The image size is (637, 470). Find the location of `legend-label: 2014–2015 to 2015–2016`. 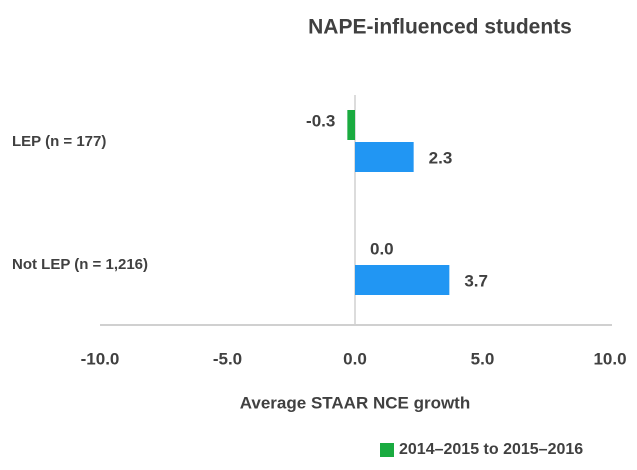

legend-label: 2014–2015 to 2015–2016 is located at coordinates (491, 449).